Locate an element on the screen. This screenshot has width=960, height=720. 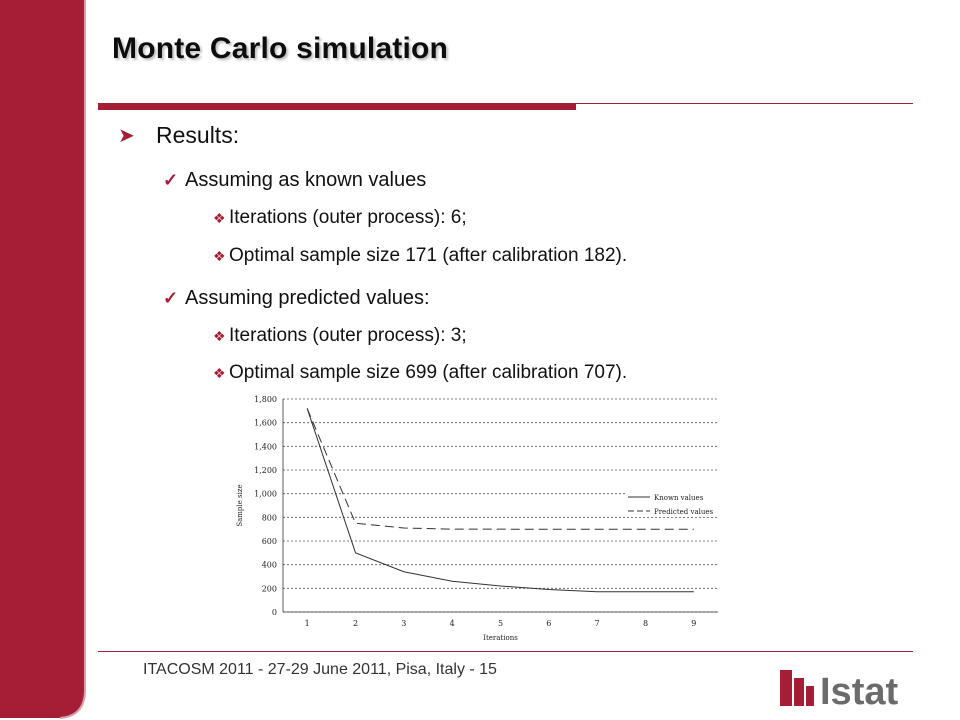
results-label: Results: is located at coordinates (198, 135).